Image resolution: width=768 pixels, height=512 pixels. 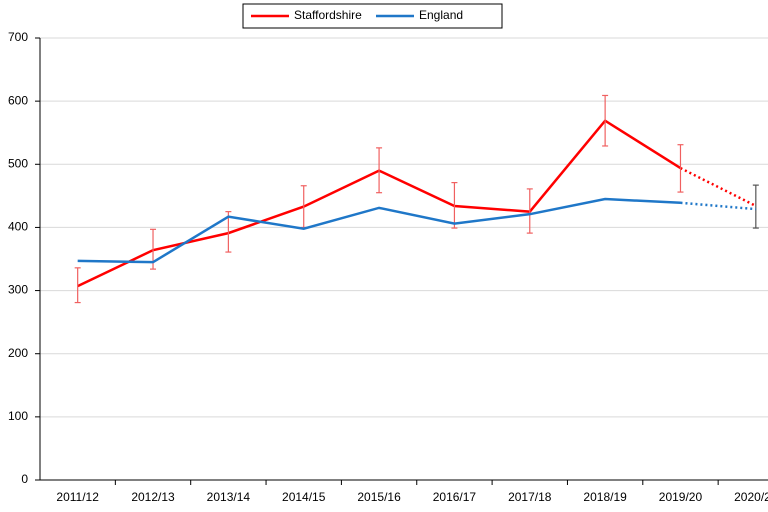 What do you see at coordinates (530, 497) in the screenshot?
I see `x-tick-label: 2017/18` at bounding box center [530, 497].